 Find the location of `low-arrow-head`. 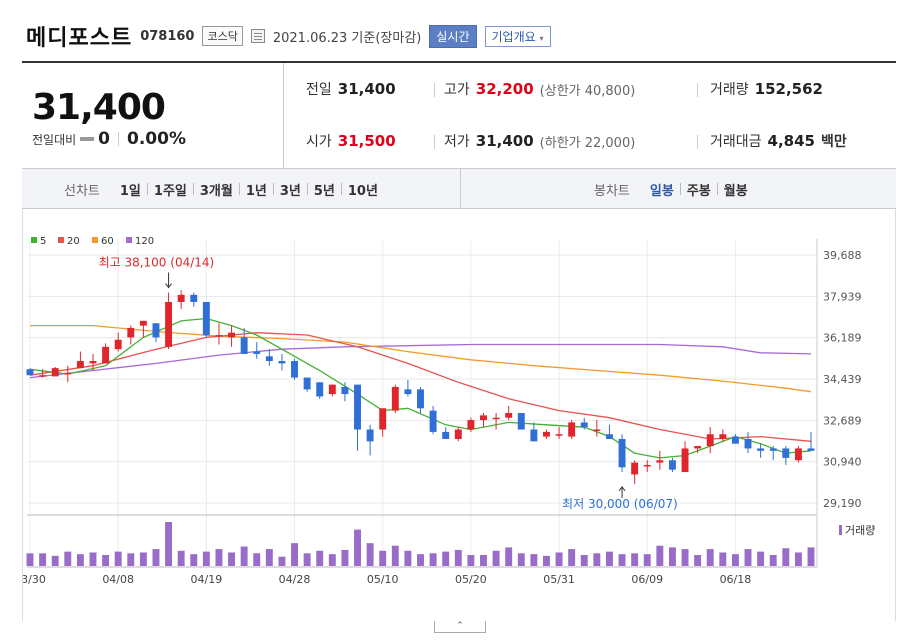

low-arrow-head is located at coordinates (622, 489).